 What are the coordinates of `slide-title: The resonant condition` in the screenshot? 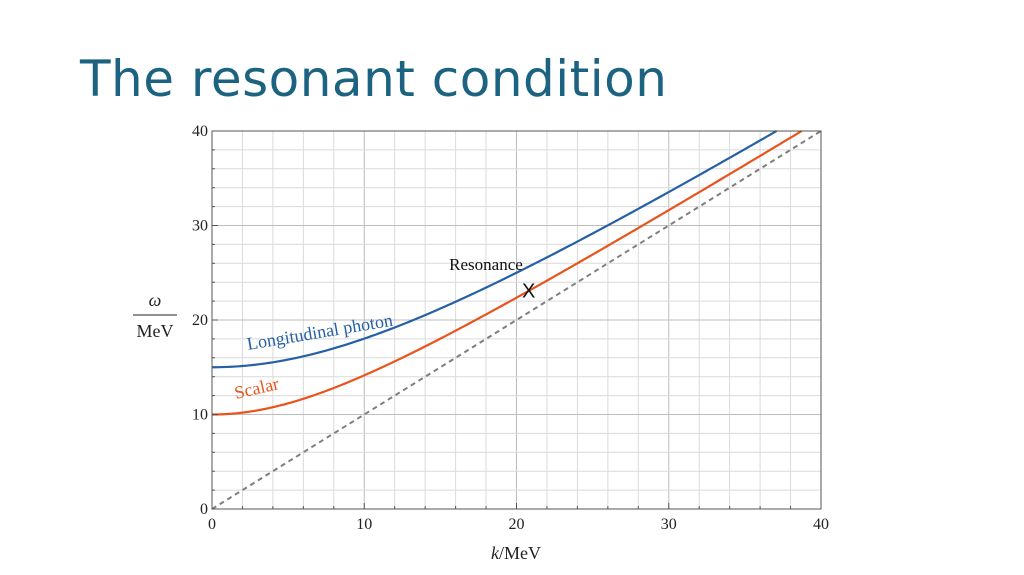 It's located at (374, 79).